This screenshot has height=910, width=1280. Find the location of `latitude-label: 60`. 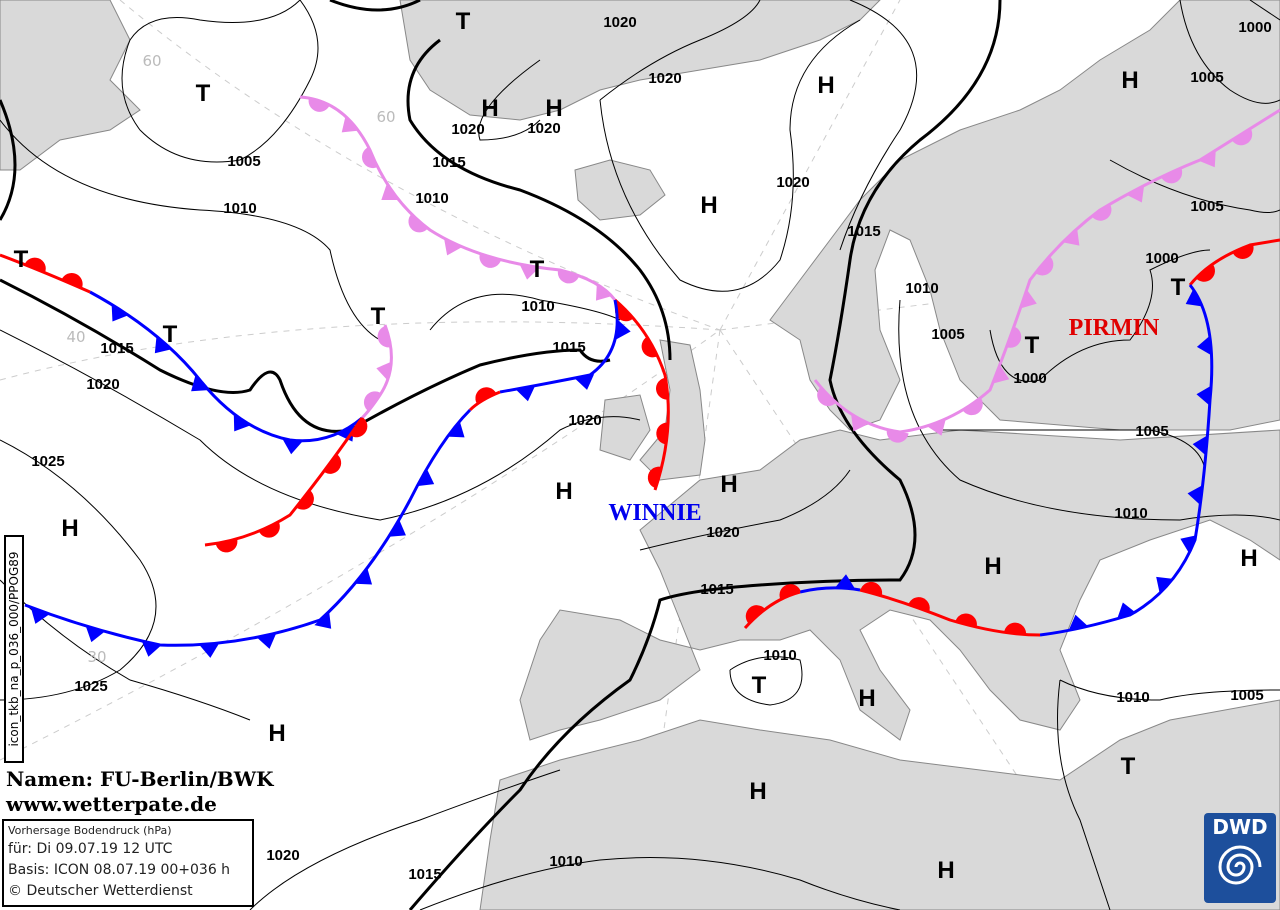

latitude-label: 60 is located at coordinates (385, 117).